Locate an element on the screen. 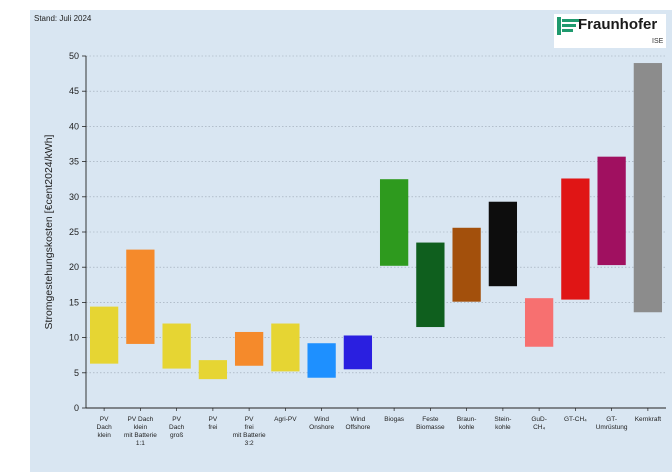 This screenshot has width=672, height=472. category-label: PV Dach is located at coordinates (141, 419).